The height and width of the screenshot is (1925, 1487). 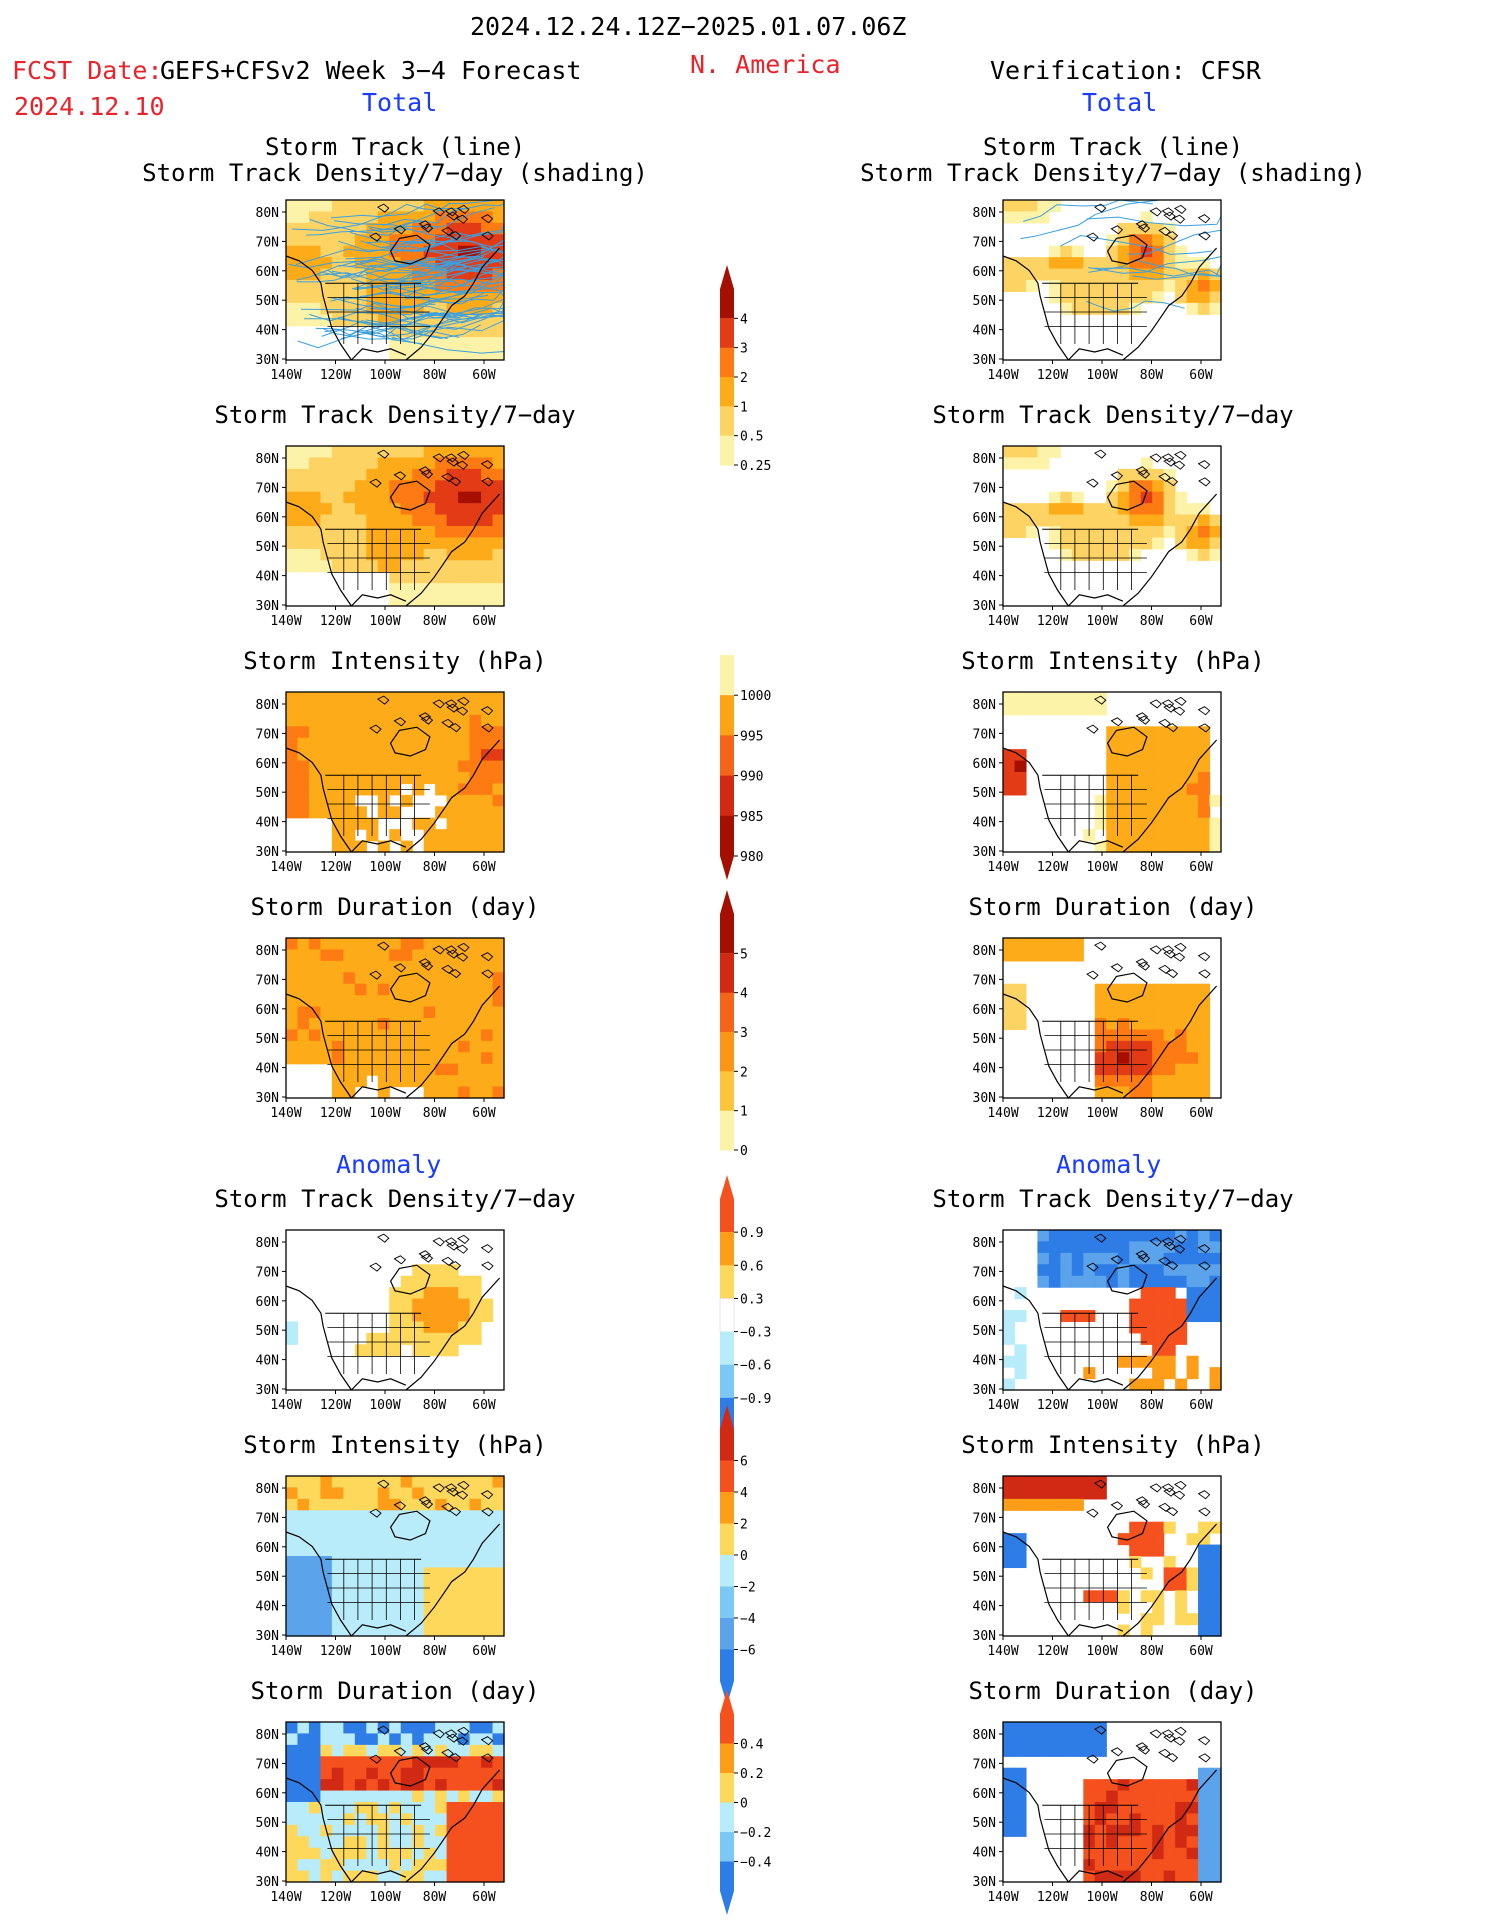 I want to click on lon-tick-label: 140W, so click(x=1002, y=1897).